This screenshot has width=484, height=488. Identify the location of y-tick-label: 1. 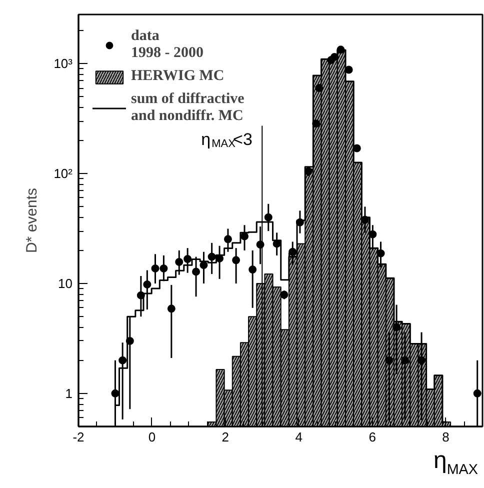
(69, 393).